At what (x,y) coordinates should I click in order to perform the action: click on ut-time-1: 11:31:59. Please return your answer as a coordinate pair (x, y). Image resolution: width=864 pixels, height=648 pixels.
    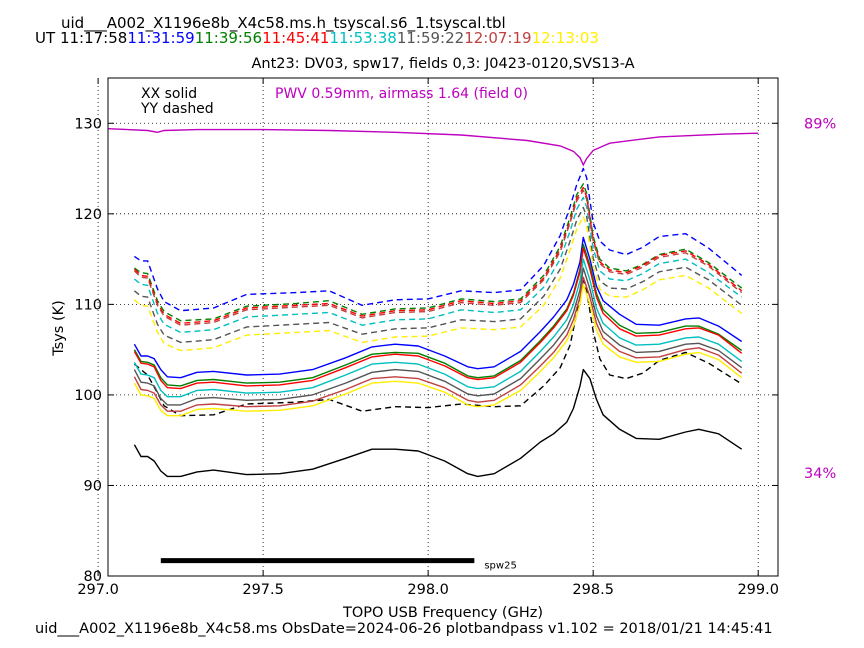
    Looking at the image, I should click on (161, 38).